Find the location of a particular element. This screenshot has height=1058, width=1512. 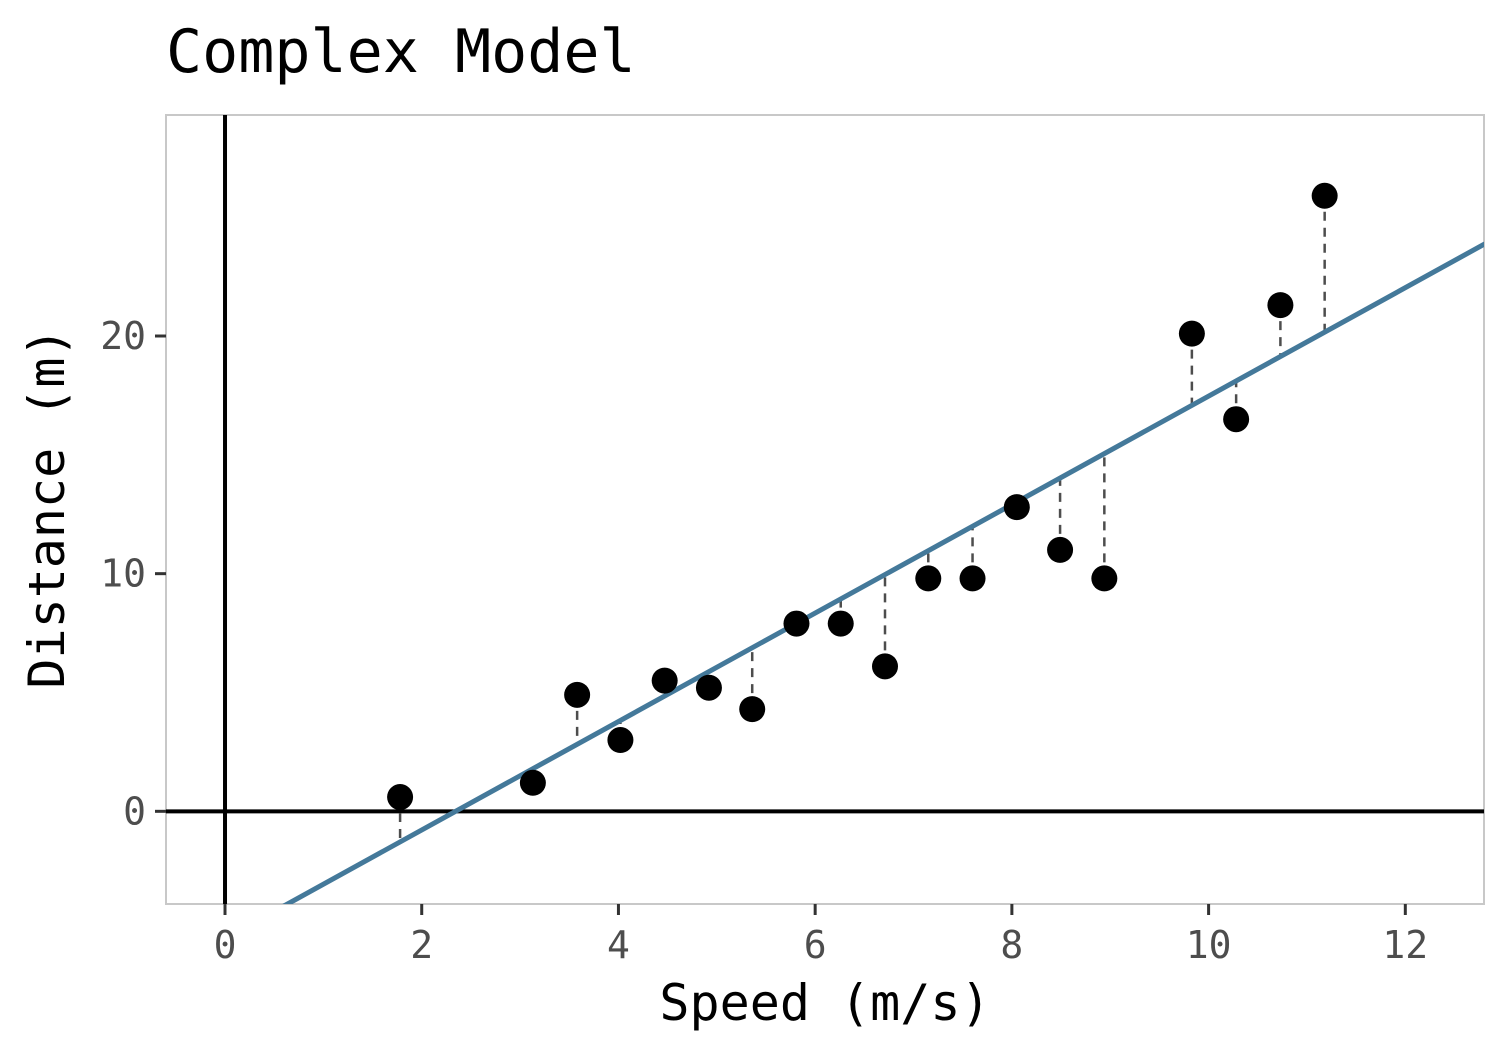

x-tick-label-12: 12 is located at coordinates (1405, 945).